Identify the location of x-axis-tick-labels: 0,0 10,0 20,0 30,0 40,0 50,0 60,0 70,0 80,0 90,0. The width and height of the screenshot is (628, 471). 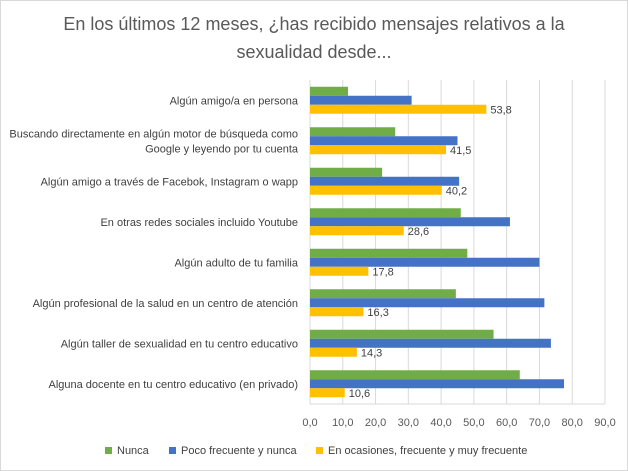
(458, 423).